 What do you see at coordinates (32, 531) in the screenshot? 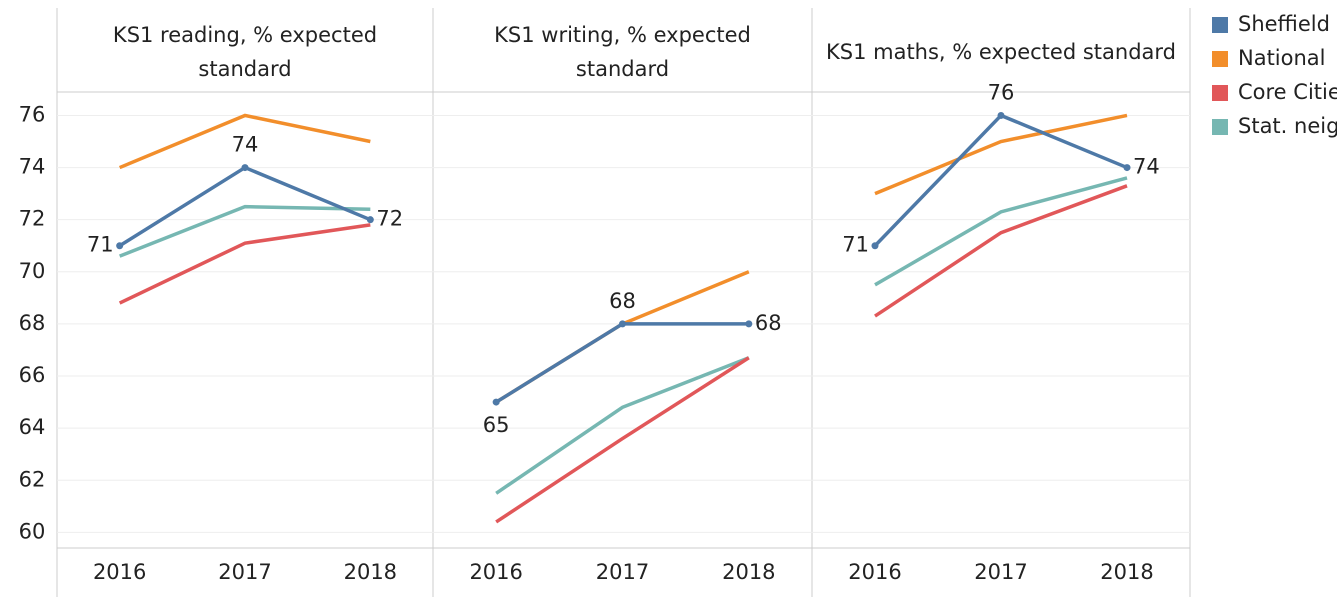
I see `y-tick-label: 60` at bounding box center [32, 531].